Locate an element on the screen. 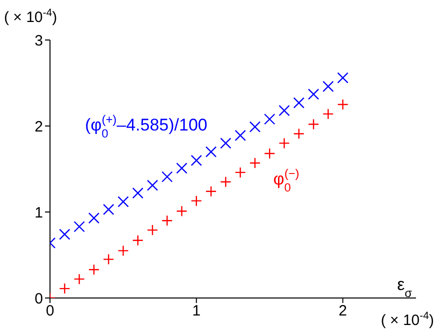 The width and height of the screenshot is (436, 331). y-tick-label: 0 is located at coordinates (38, 299).